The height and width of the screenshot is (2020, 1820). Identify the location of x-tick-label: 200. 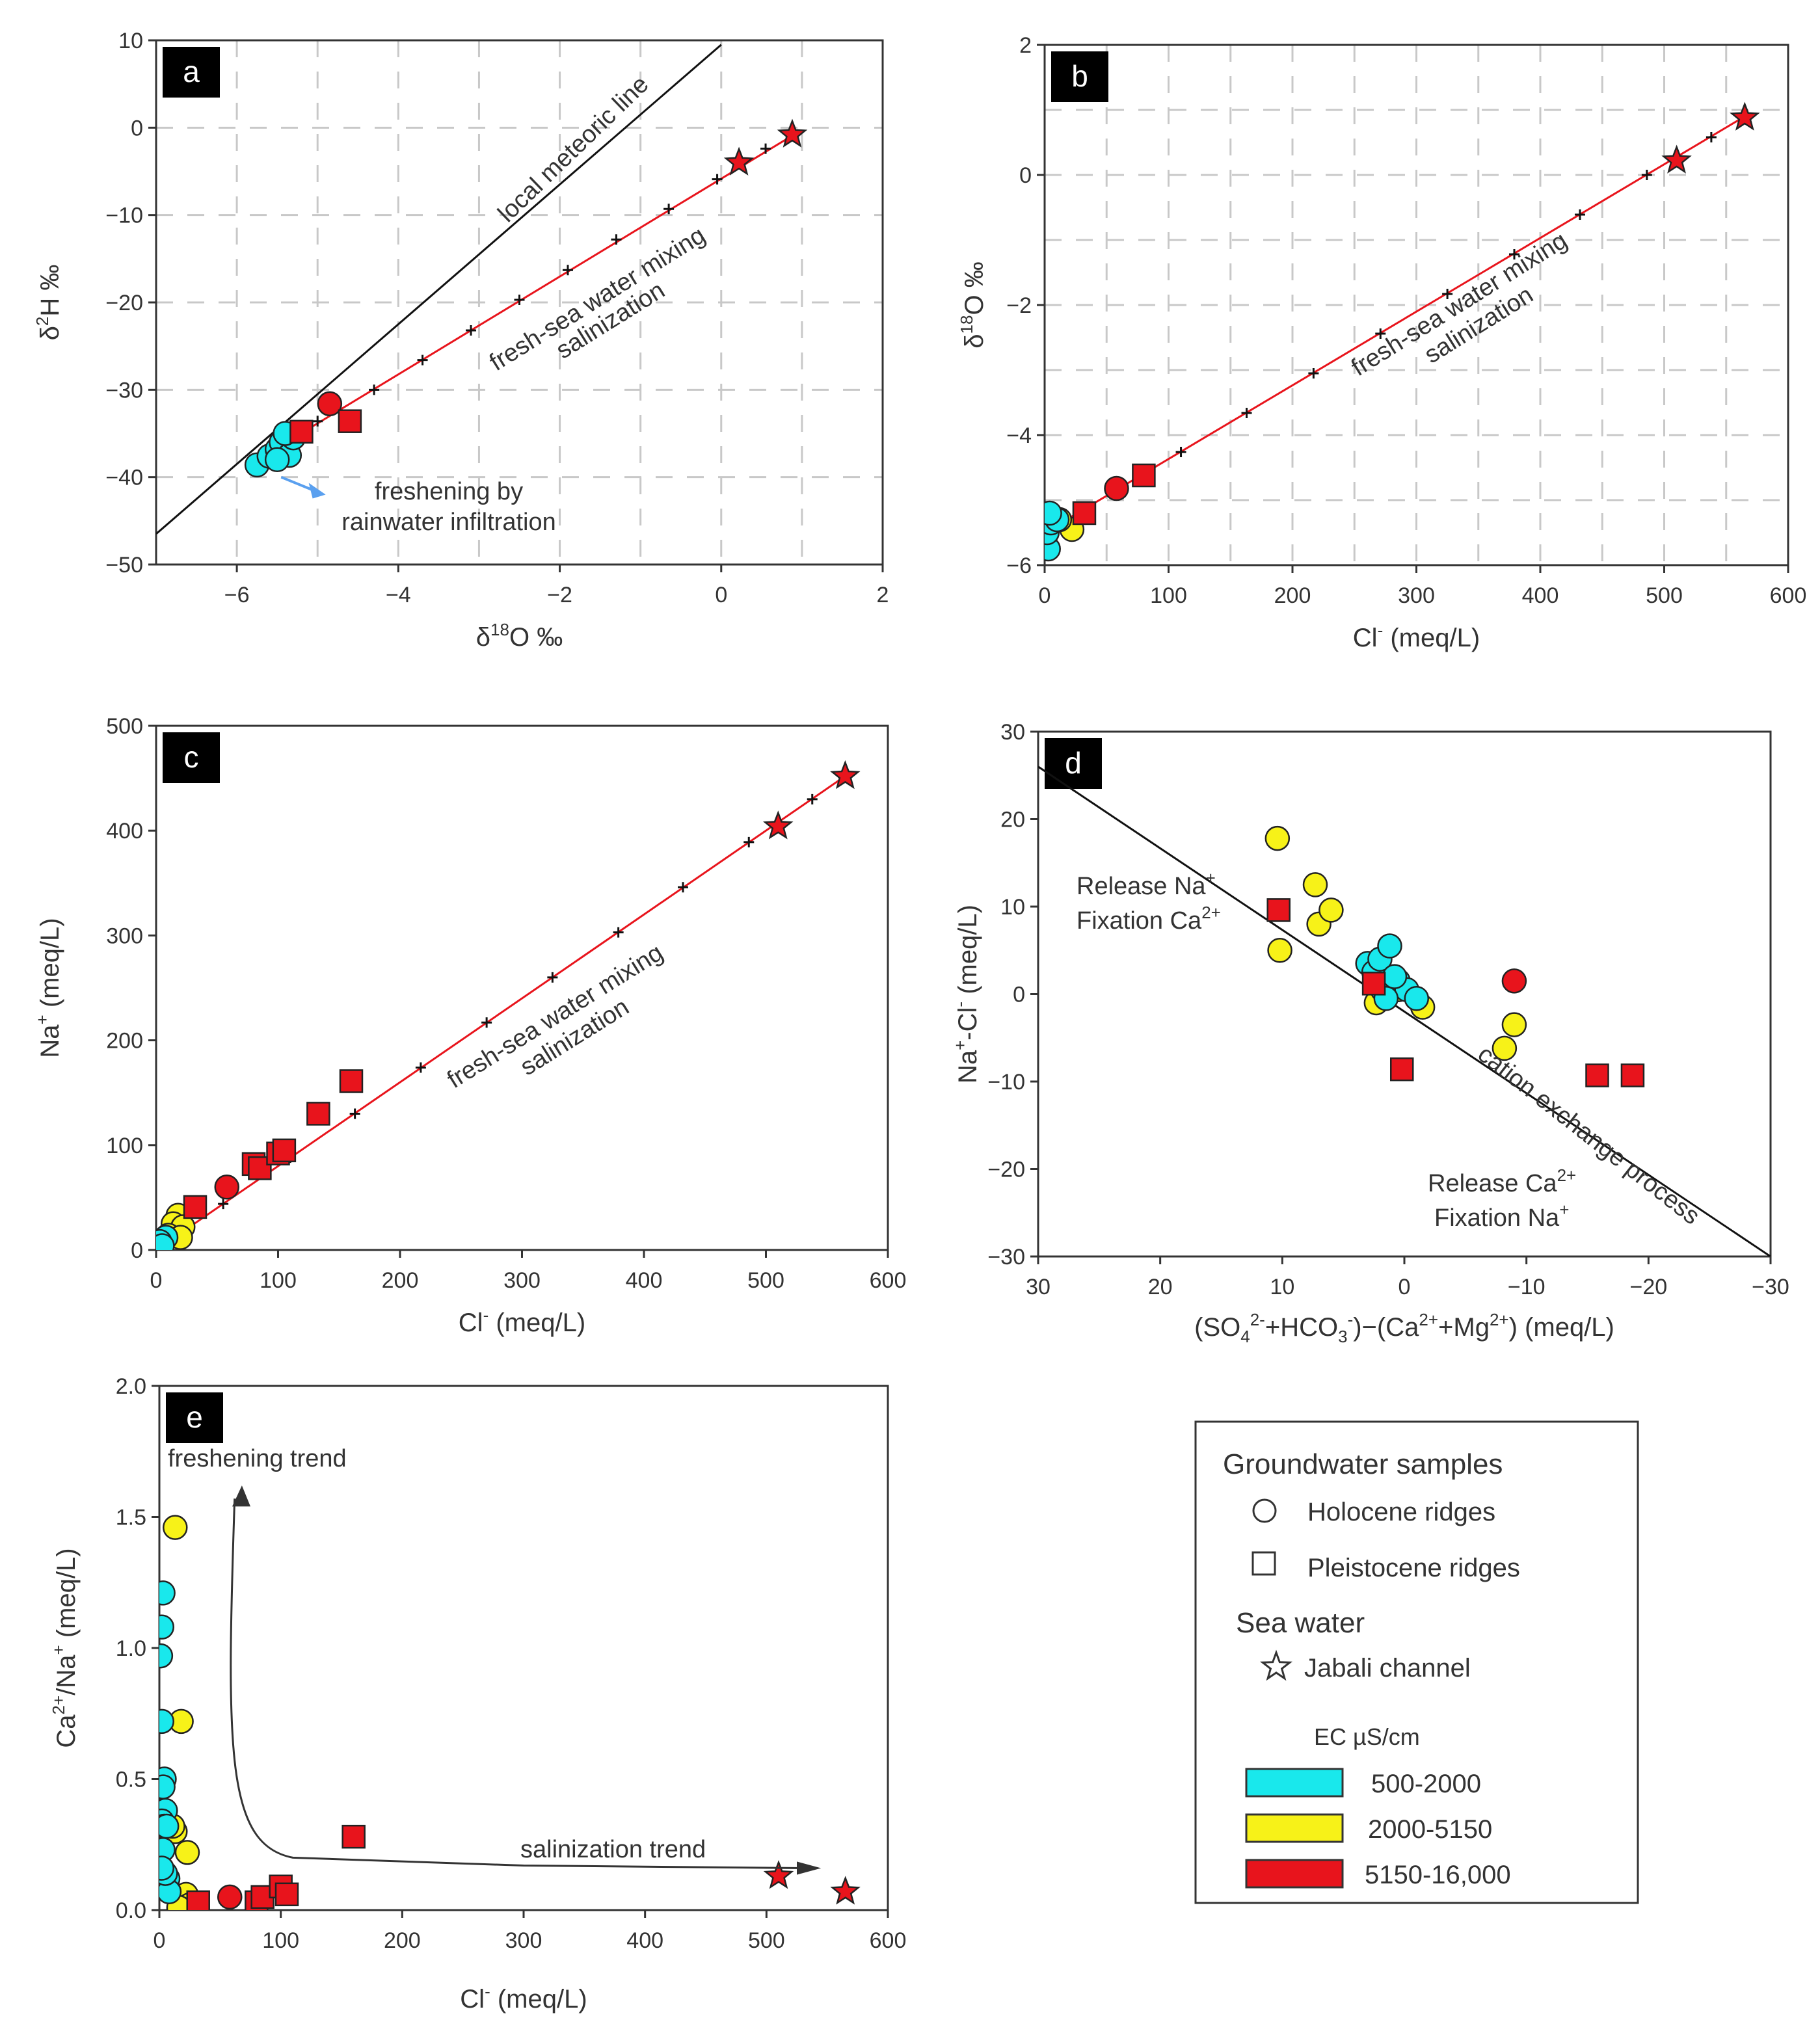
(1292, 596).